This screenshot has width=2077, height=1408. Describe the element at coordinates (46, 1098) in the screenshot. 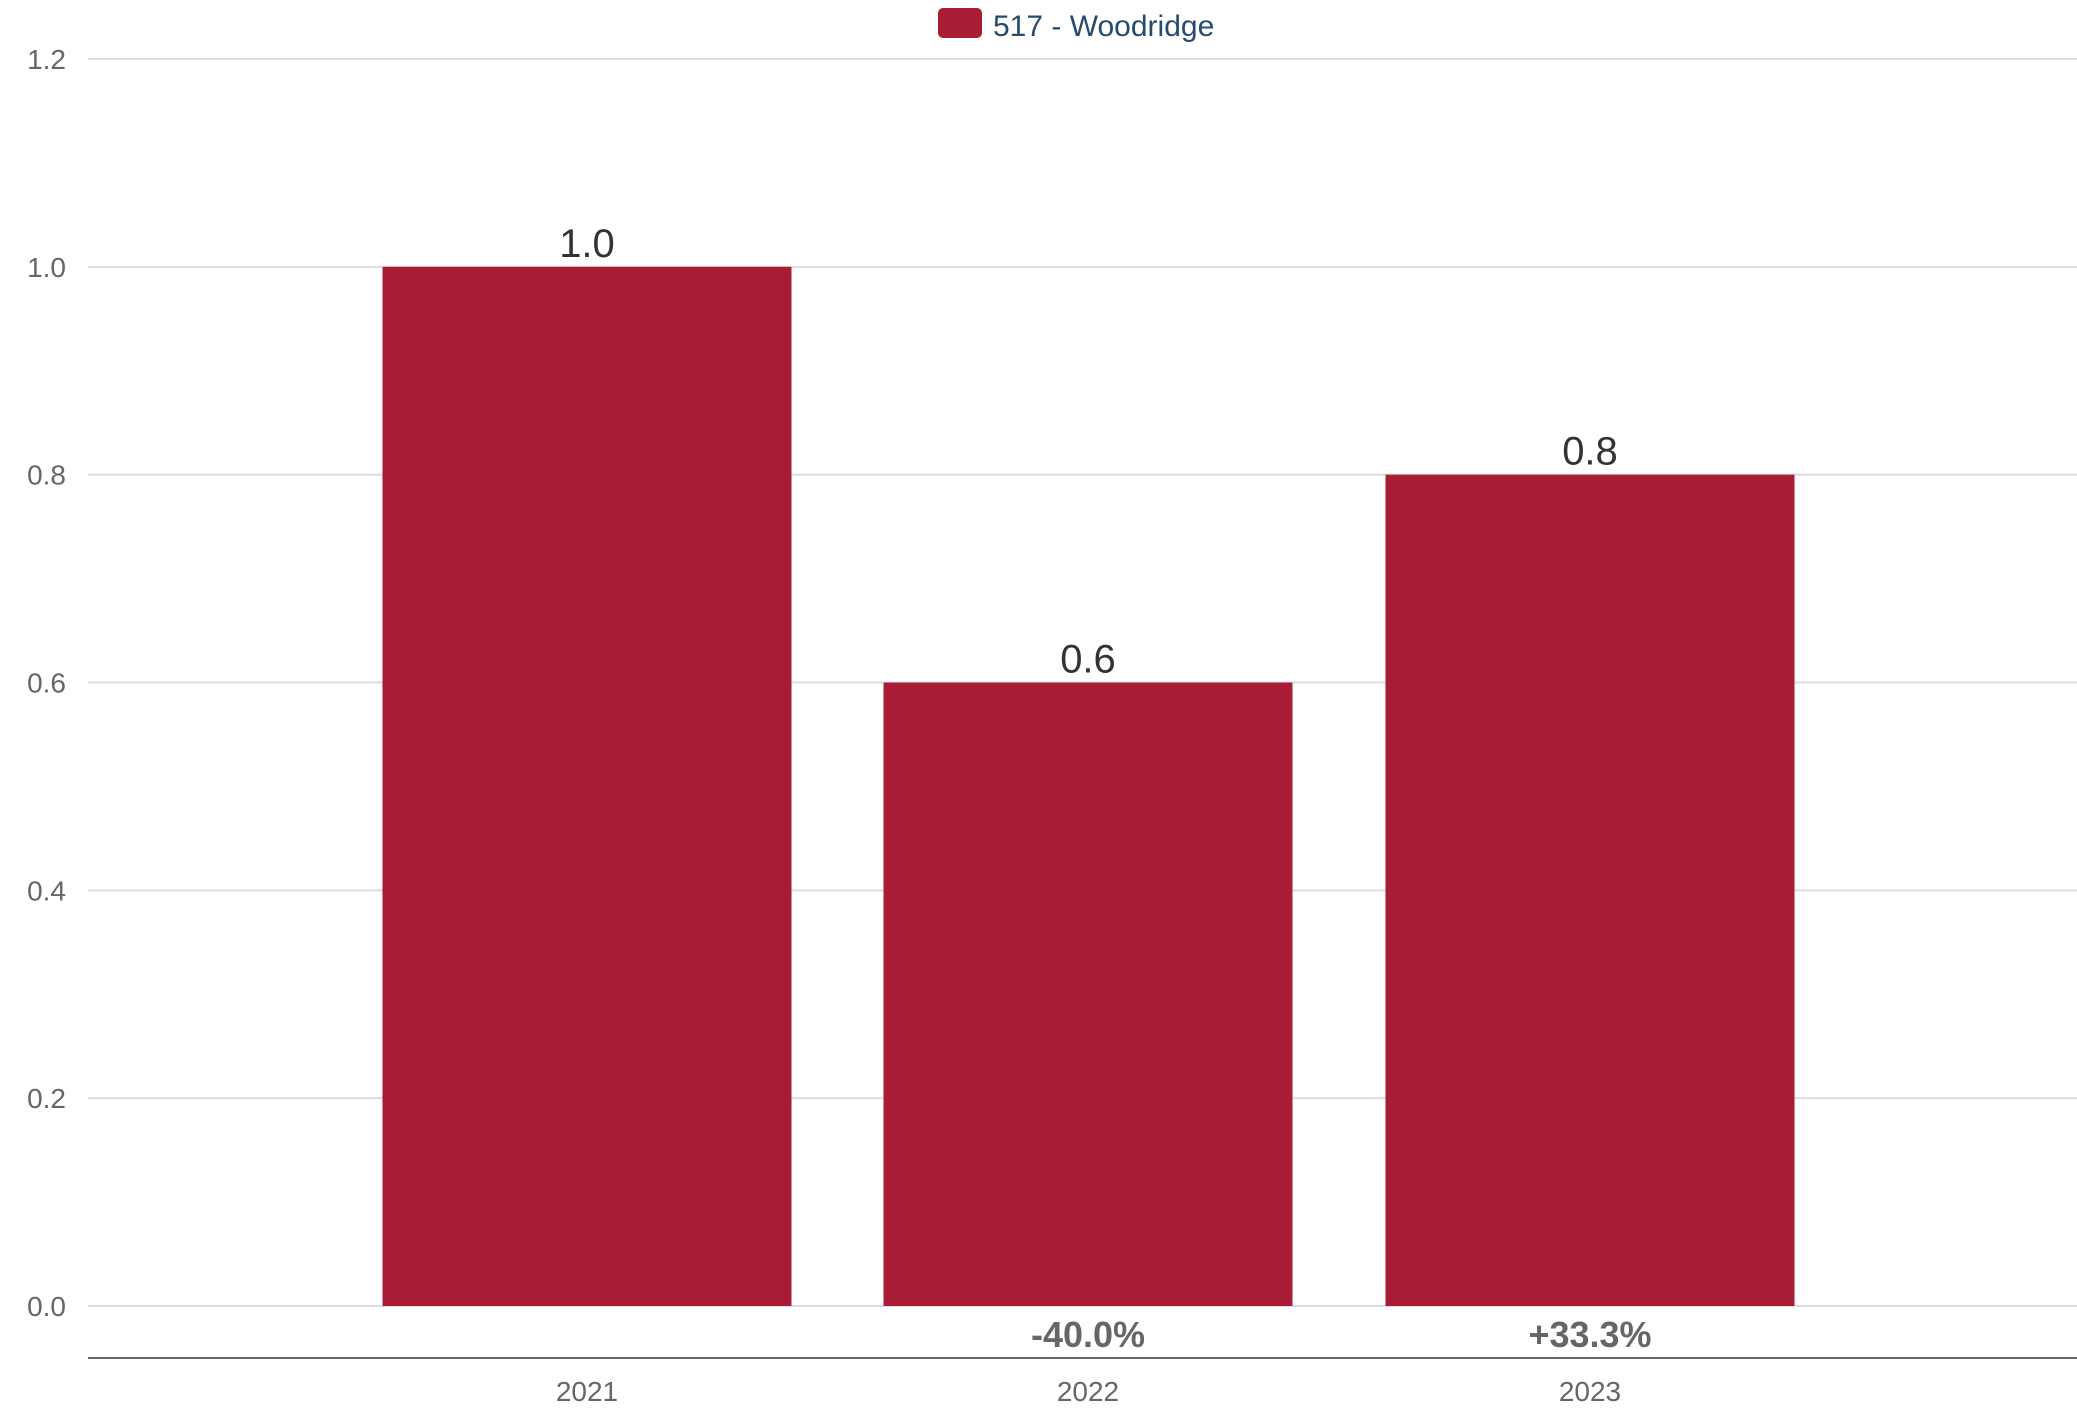

I see `y-tick-label: 0.2` at that location.